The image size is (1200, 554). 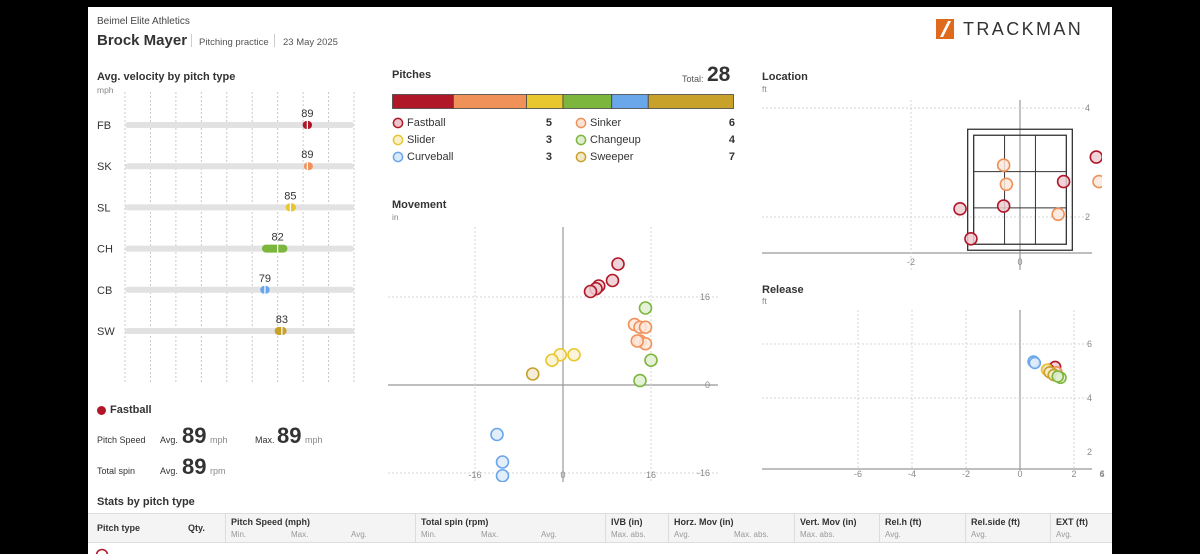 I want to click on velocity-row-label: CH, so click(x=105, y=250).